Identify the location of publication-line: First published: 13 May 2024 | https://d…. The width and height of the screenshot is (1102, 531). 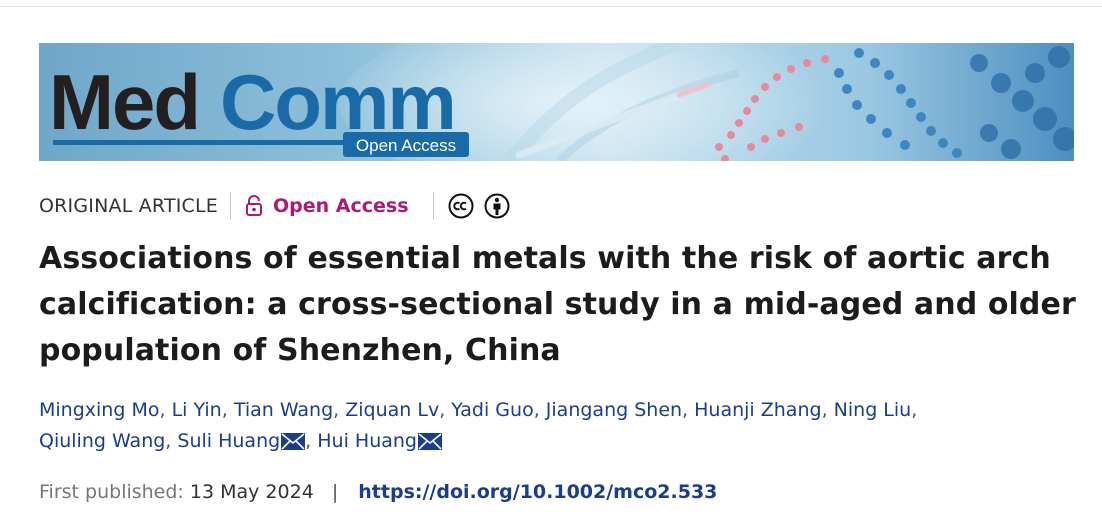
(378, 492).